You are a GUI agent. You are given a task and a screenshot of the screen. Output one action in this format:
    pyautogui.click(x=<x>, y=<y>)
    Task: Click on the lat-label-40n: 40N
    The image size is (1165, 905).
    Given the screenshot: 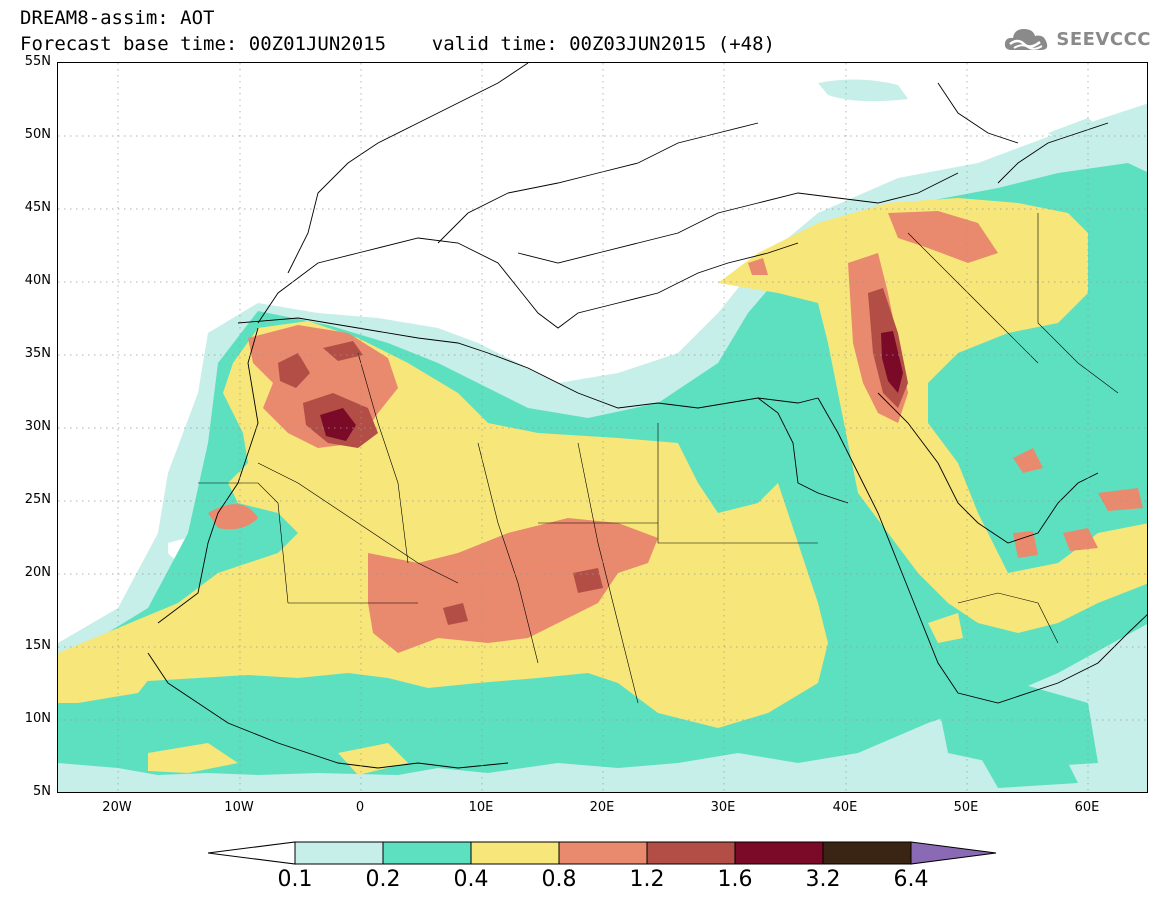 What is the action you would take?
    pyautogui.click(x=37, y=280)
    